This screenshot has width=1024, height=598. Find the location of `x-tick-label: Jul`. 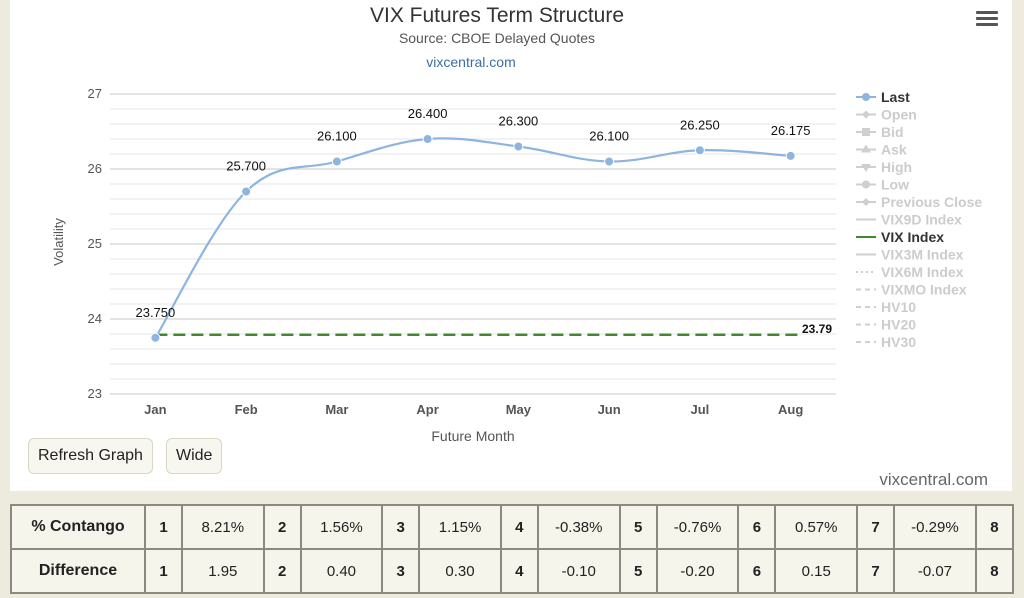

x-tick-label: Jul is located at coordinates (699, 409).